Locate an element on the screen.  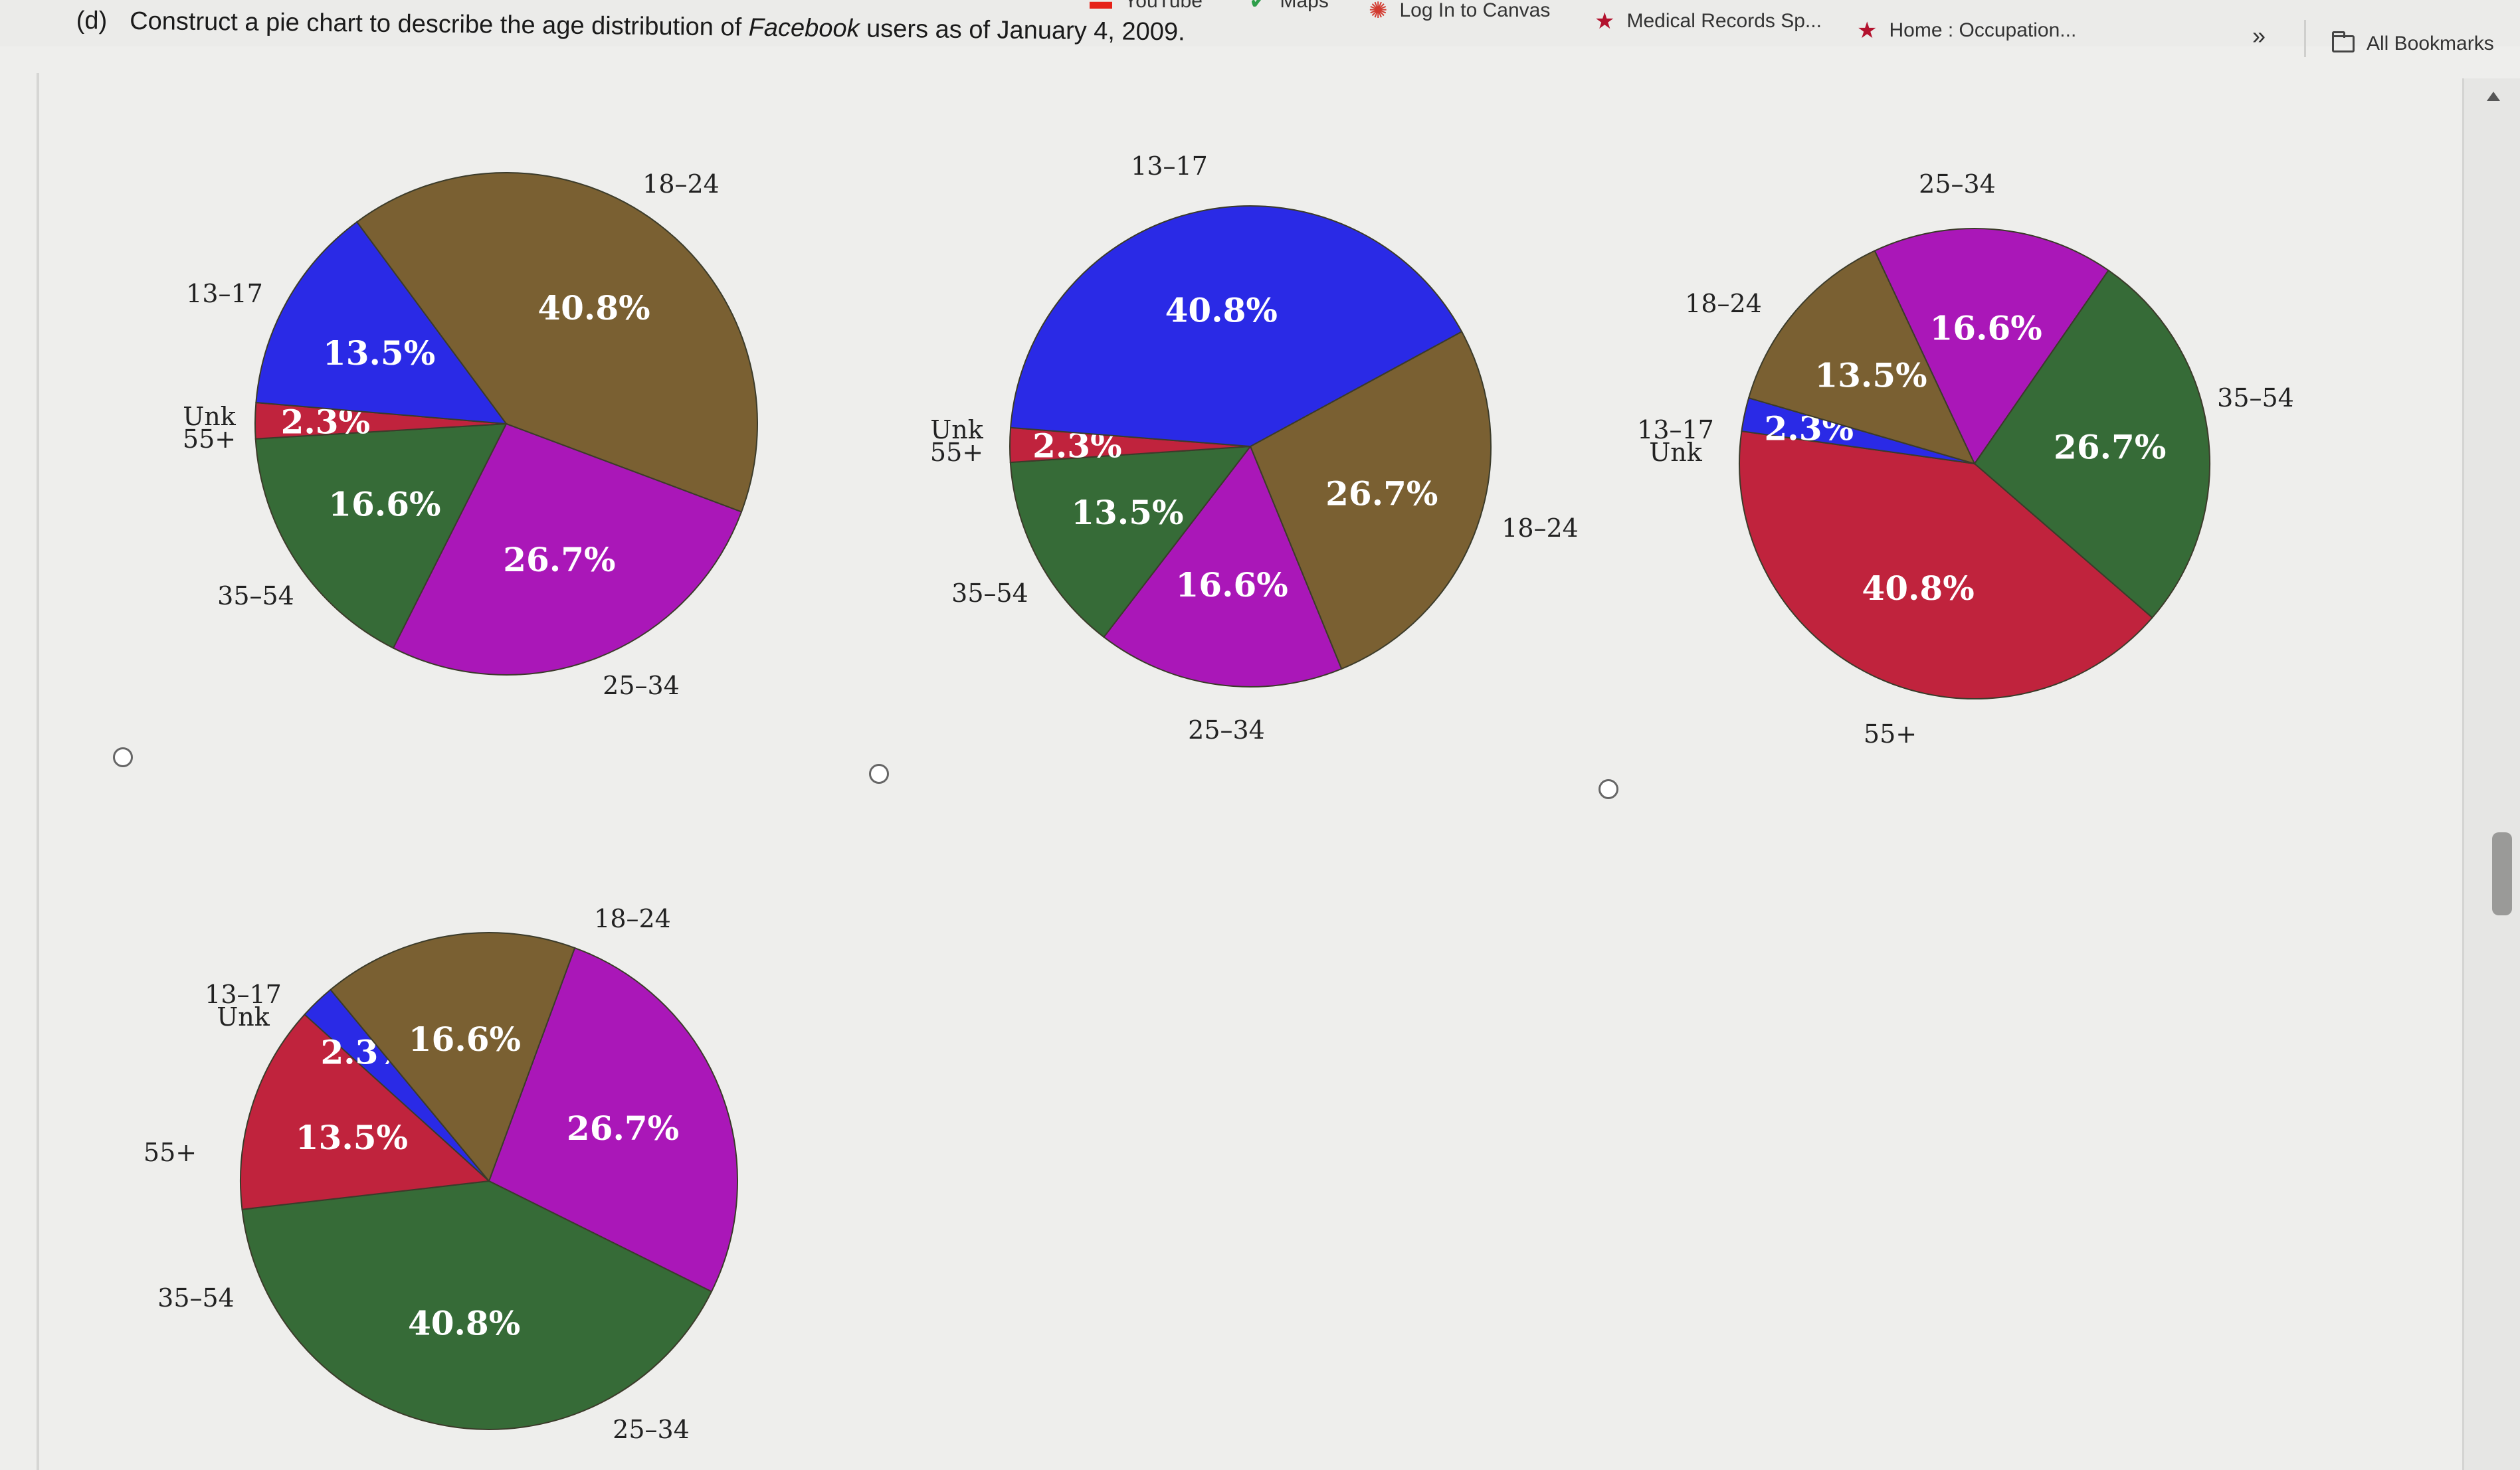
bookmark-label: Log In to Canvas is located at coordinates (1475, 10).